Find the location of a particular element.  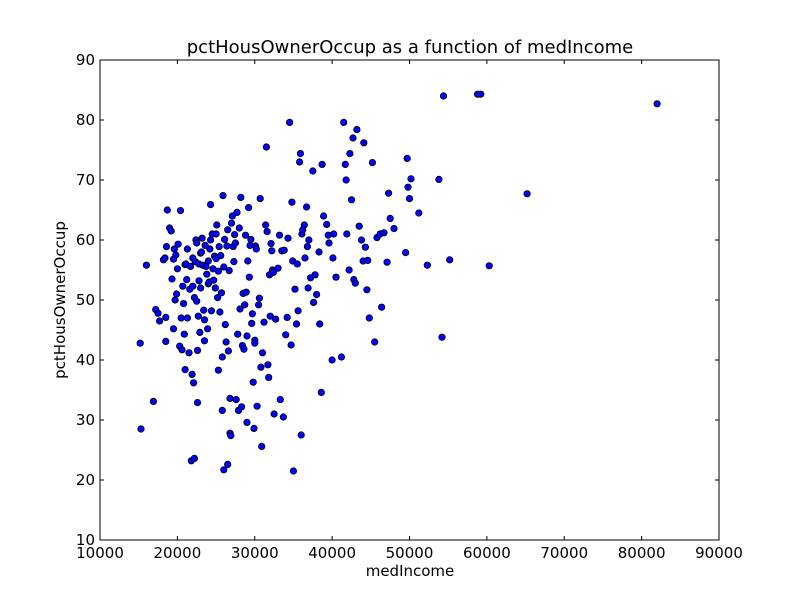

x-tick-label: 80000 is located at coordinates (642, 553).